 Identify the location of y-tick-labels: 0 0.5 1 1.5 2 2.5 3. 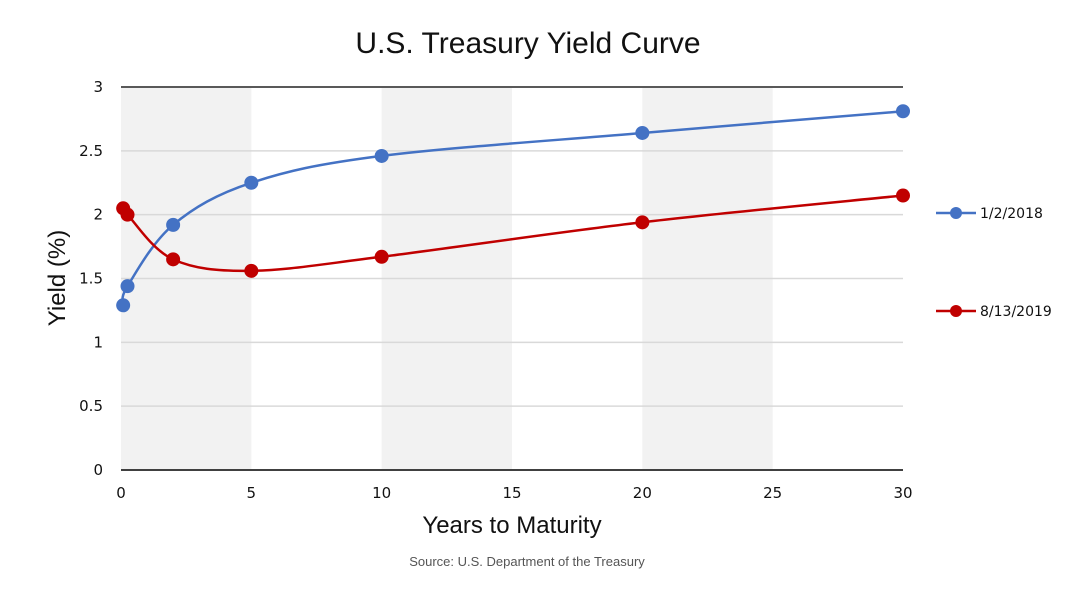
(91, 278).